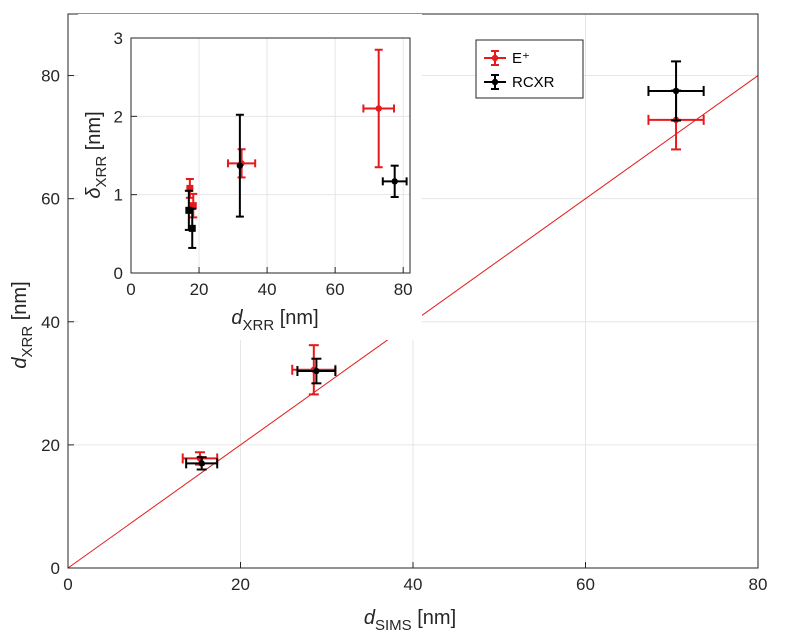 This screenshot has width=789, height=636. I want to click on inset-data-marks, so click(296, 148).